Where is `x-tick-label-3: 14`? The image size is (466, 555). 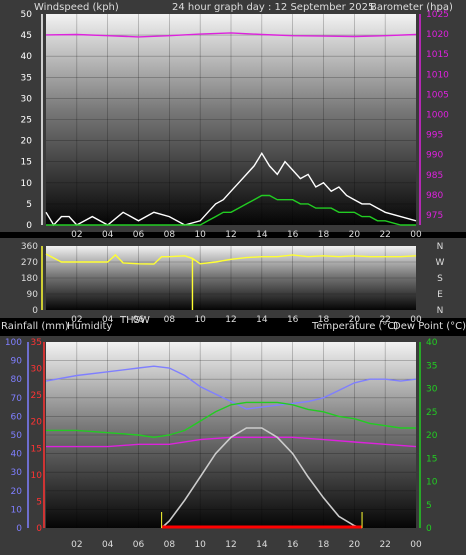 x-tick-label-3: 14 is located at coordinates (262, 545).